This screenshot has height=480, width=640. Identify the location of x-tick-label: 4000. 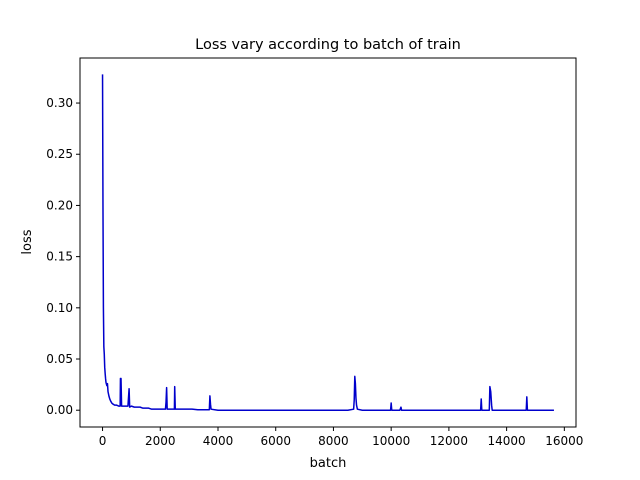
(218, 441).